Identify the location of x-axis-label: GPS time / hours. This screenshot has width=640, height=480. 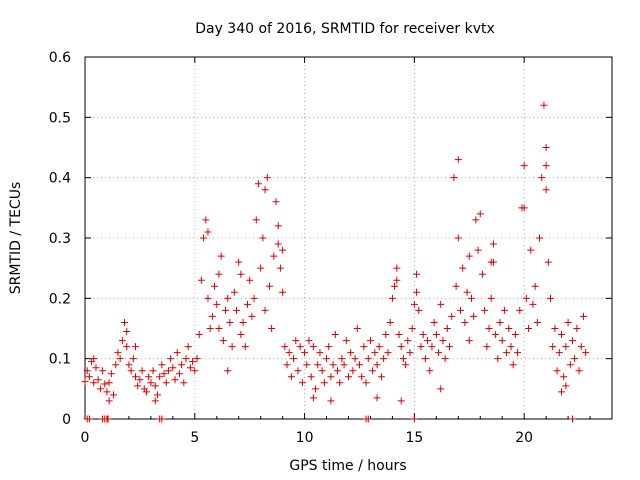
(347, 466).